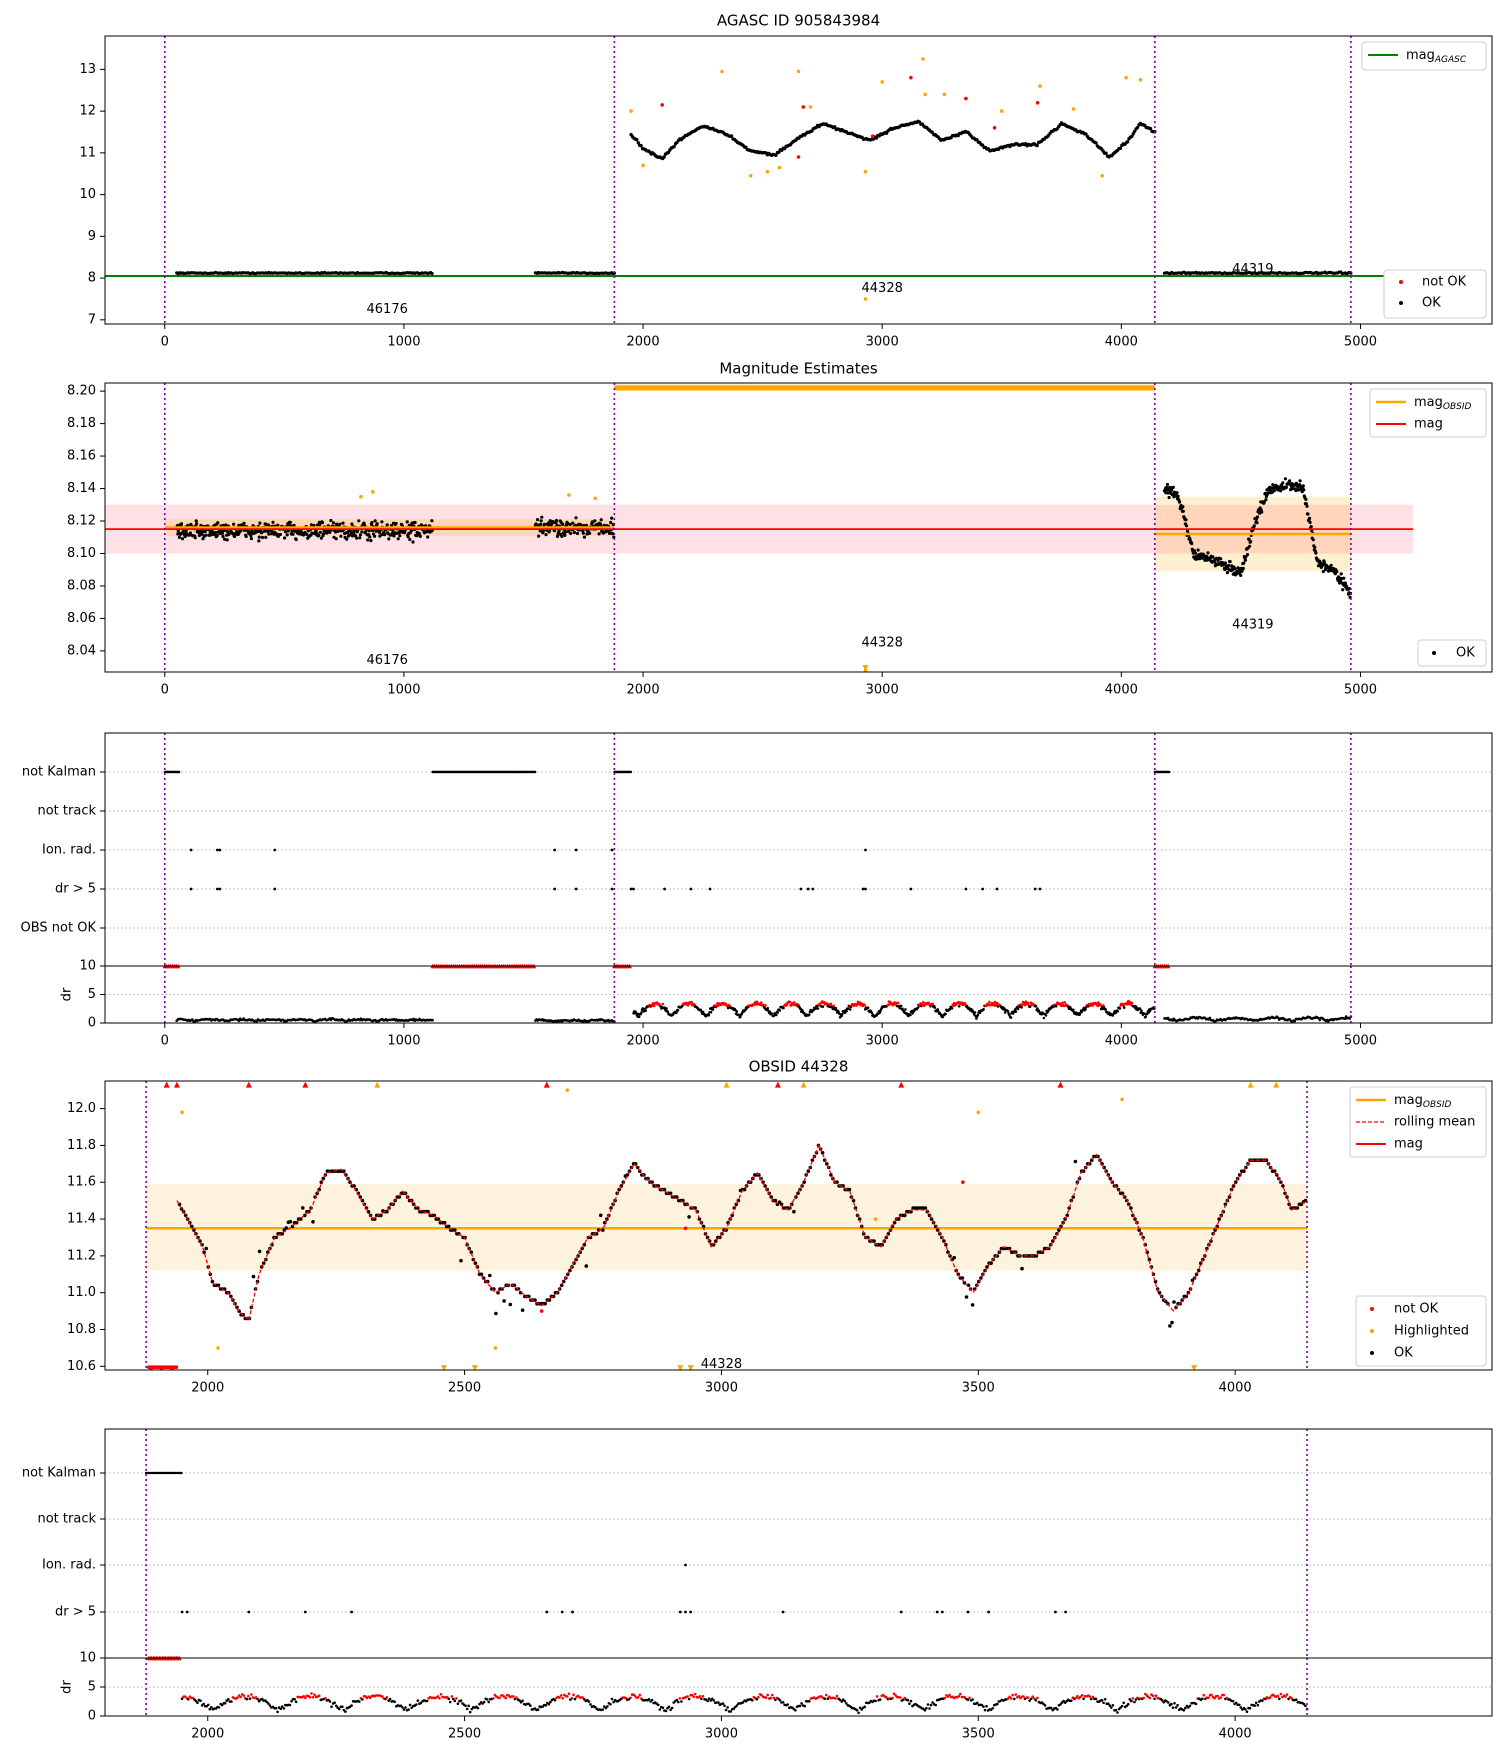 The height and width of the screenshot is (1750, 1500). I want to click on flag-category-label: not track, so click(66, 811).